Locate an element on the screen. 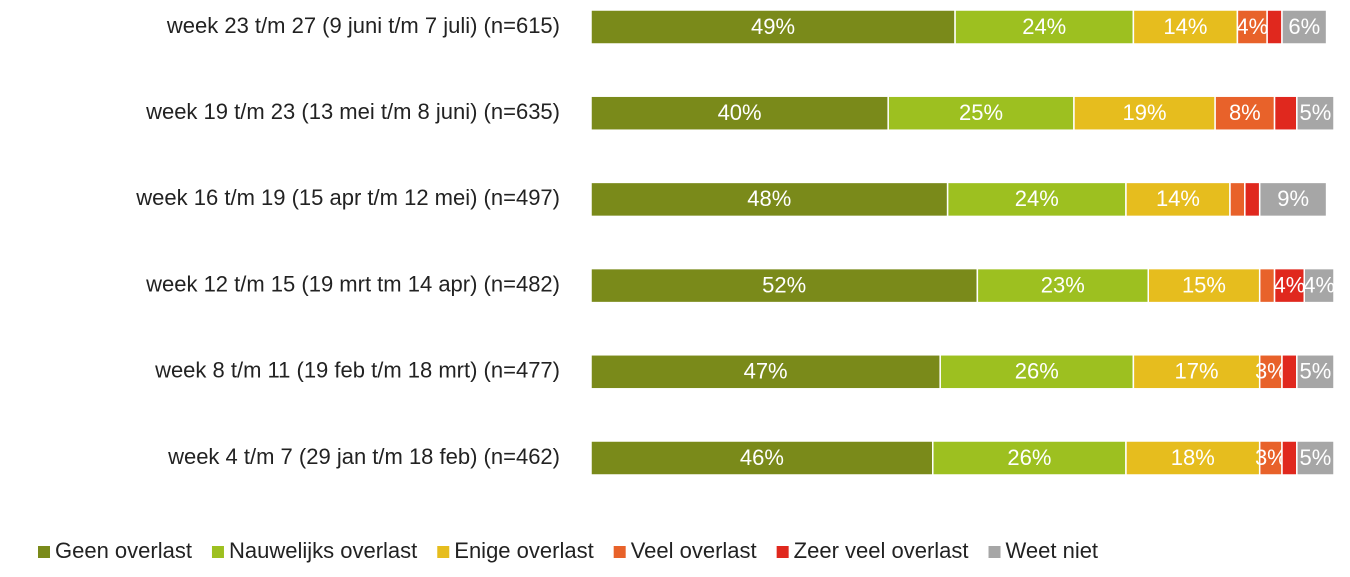 Image resolution: width=1350 pixels, height=577 pixels. data-label: 9% is located at coordinates (1293, 198).